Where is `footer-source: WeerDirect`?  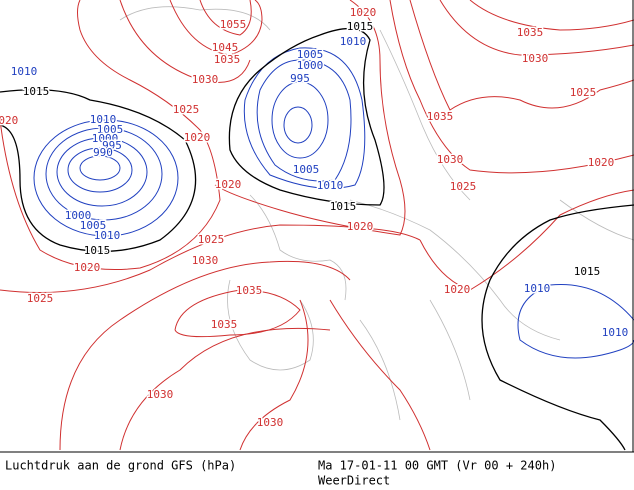 footer-source: WeerDirect is located at coordinates (354, 481).